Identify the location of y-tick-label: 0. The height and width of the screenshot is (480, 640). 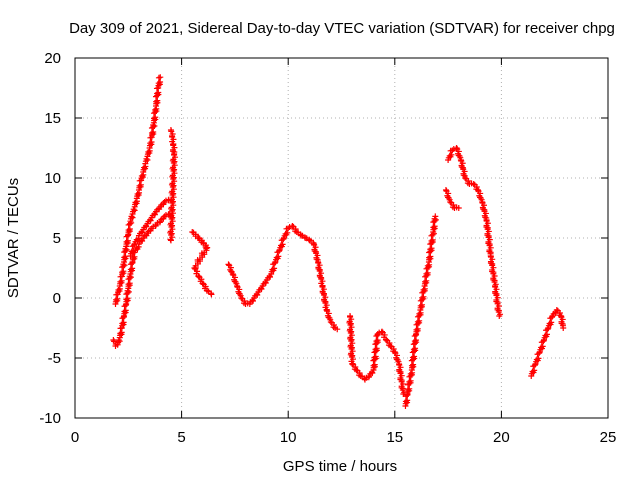
(57, 298).